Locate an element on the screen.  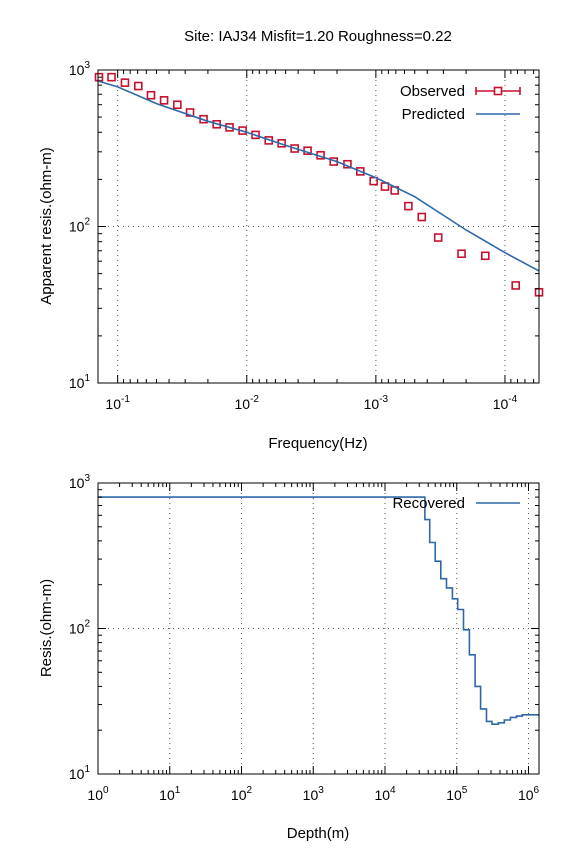
legend-marker-observed is located at coordinates (498, 91).